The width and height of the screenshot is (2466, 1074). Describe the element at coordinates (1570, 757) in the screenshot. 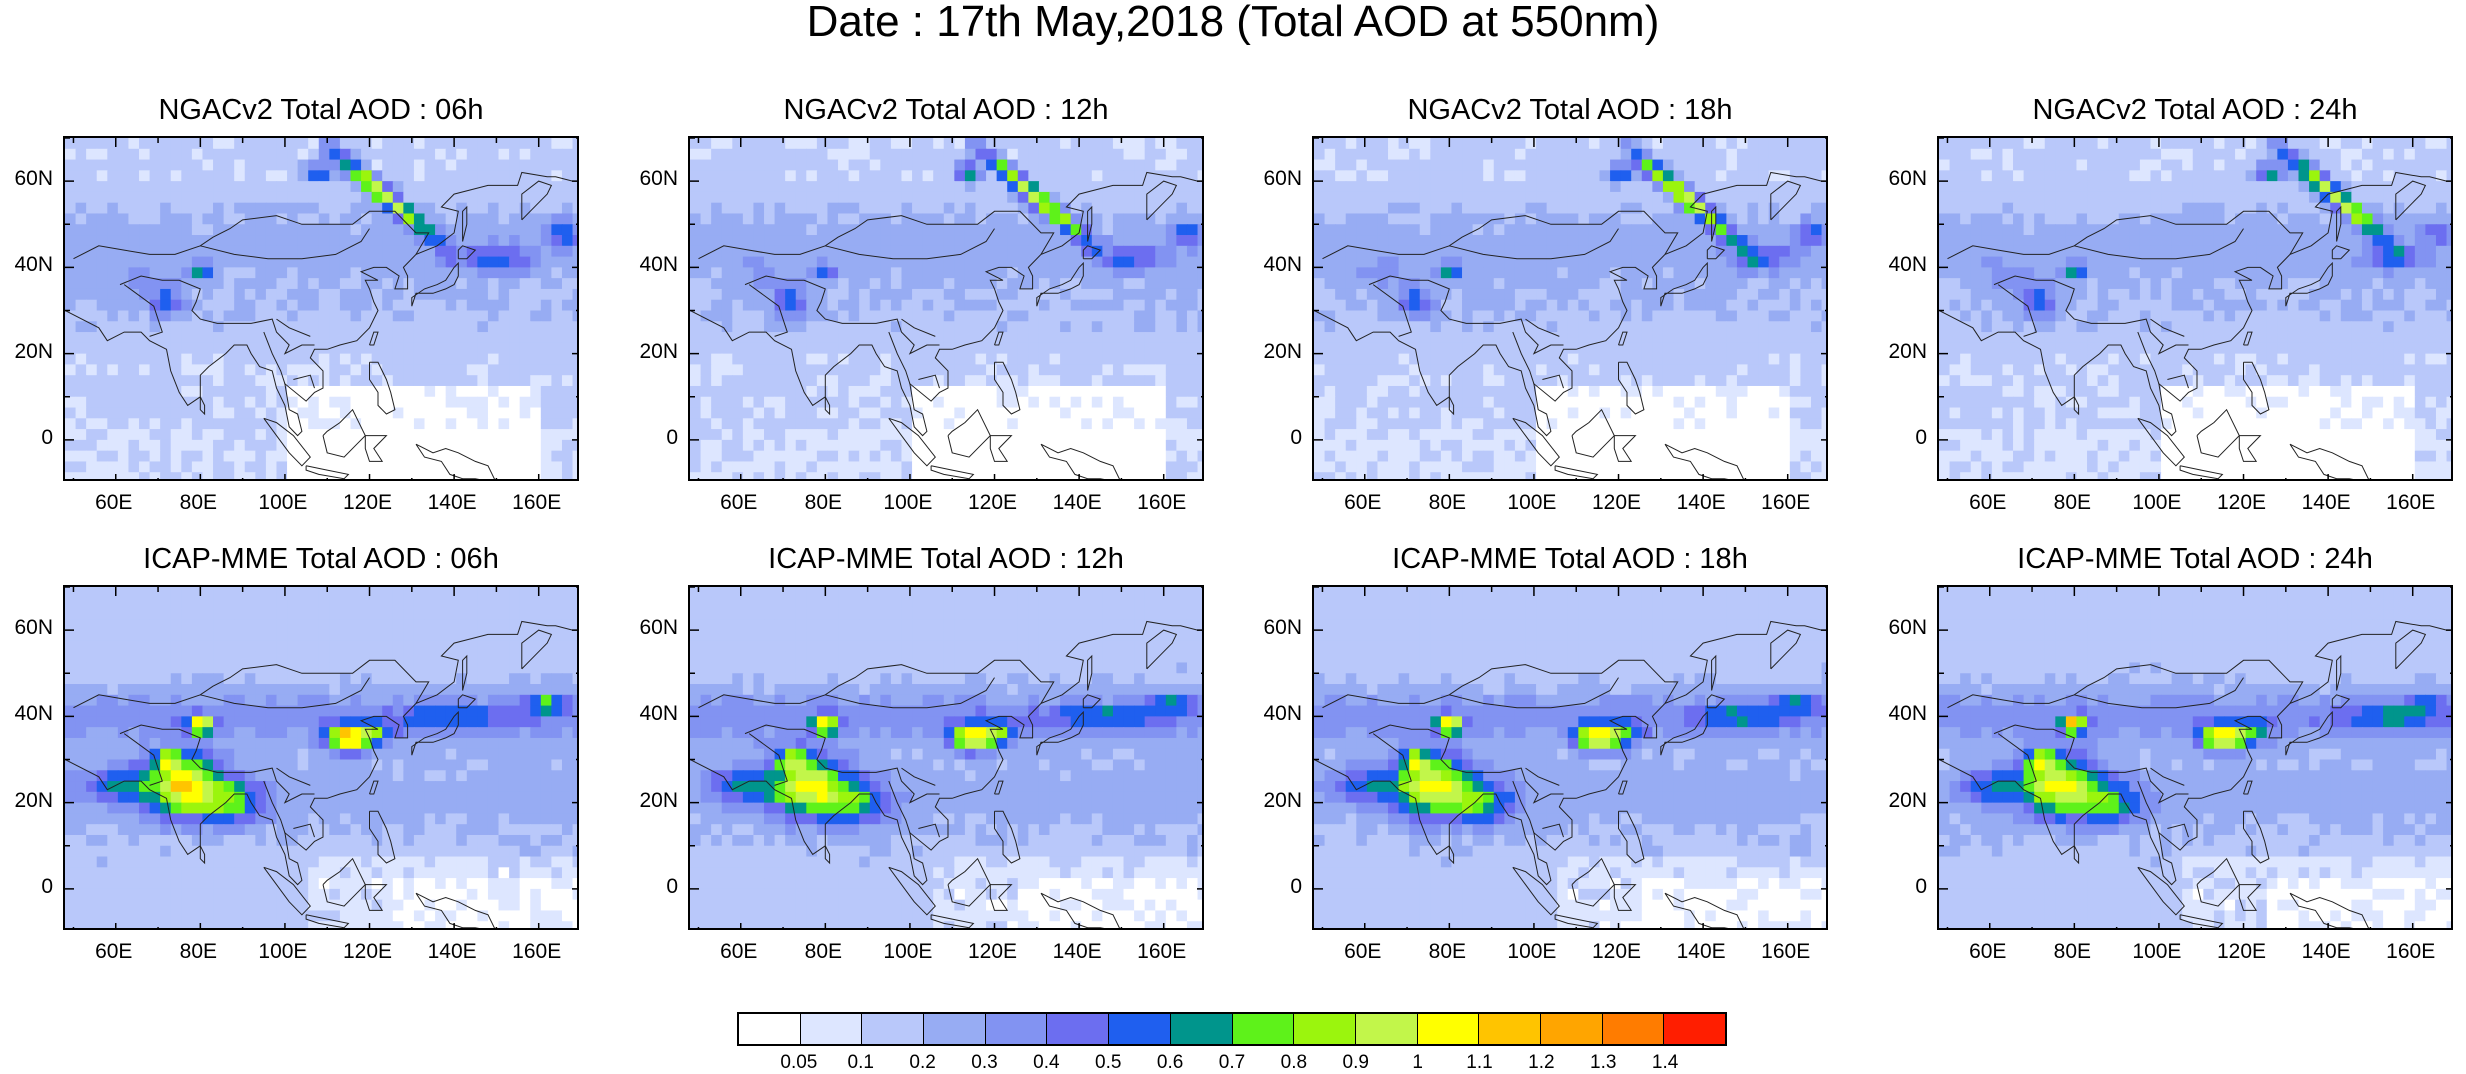

I see `aod-map-icap-18h` at that location.